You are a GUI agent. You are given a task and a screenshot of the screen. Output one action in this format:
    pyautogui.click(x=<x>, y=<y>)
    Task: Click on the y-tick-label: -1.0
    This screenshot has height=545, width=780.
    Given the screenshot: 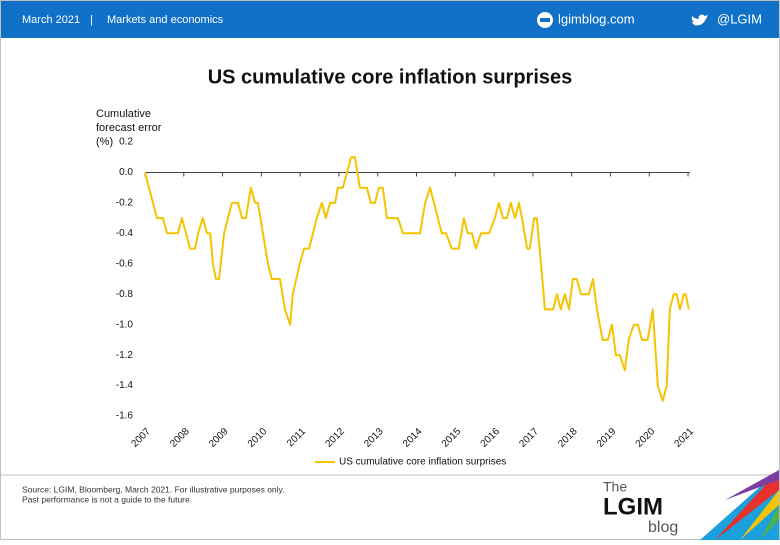 What is the action you would take?
    pyautogui.click(x=125, y=324)
    